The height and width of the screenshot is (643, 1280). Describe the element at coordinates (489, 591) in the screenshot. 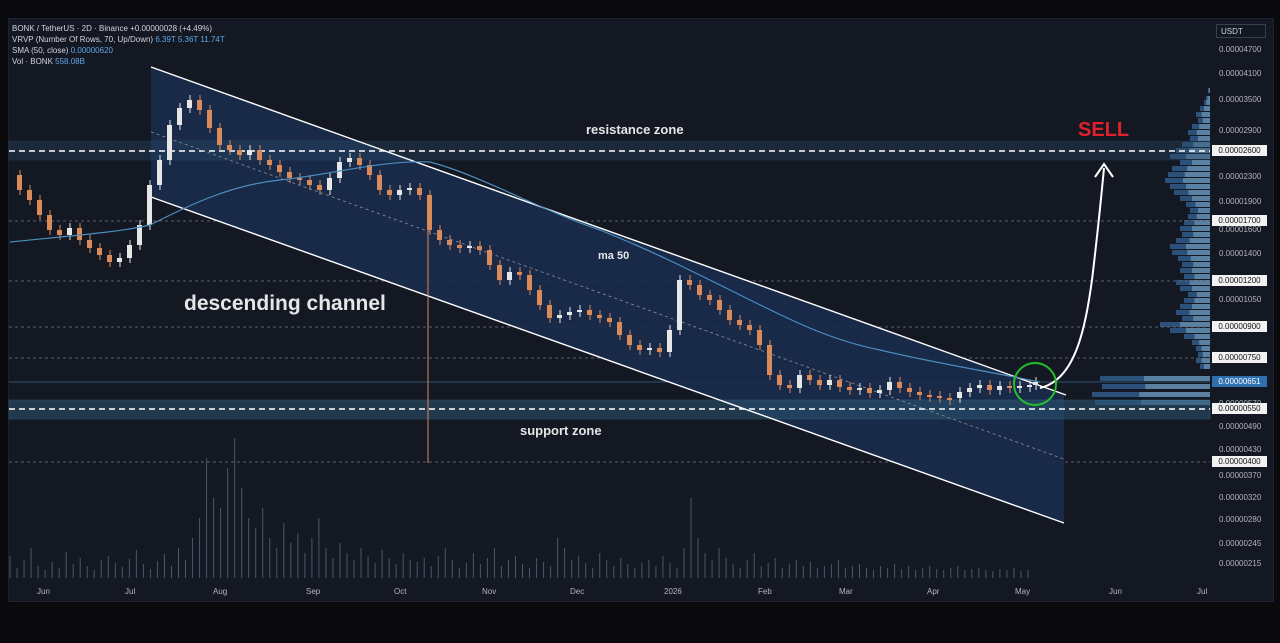

I see `time-tick: Nov` at that location.